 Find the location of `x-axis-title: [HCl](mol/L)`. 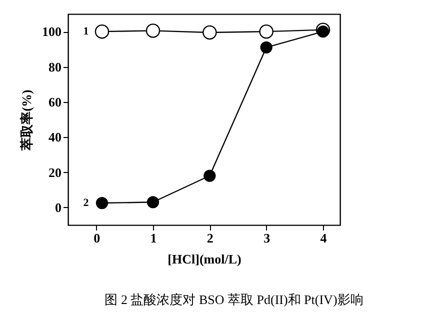

x-axis-title: [HCl](mol/L) is located at coordinates (205, 259).